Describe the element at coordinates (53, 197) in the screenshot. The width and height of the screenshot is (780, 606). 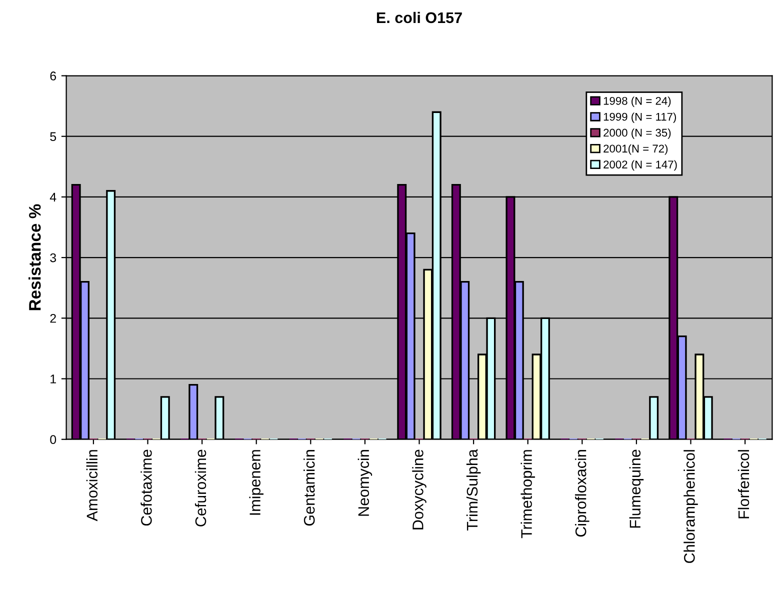
I see `y-tick-label: 4` at that location.